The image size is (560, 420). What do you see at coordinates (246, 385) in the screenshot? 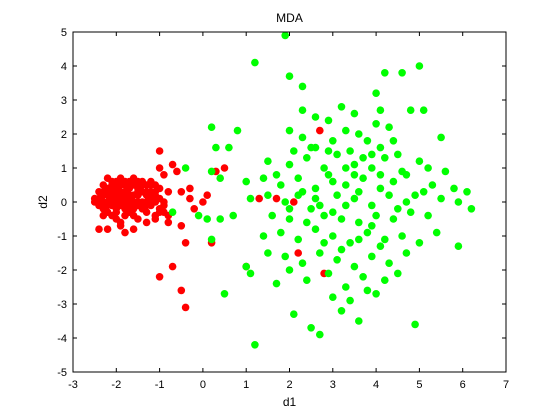
I see `x-tick-label: 1` at bounding box center [246, 385].